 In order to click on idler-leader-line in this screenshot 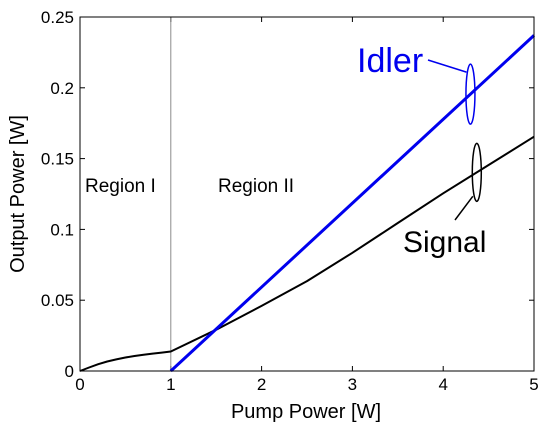, I will do `click(447, 66)`.